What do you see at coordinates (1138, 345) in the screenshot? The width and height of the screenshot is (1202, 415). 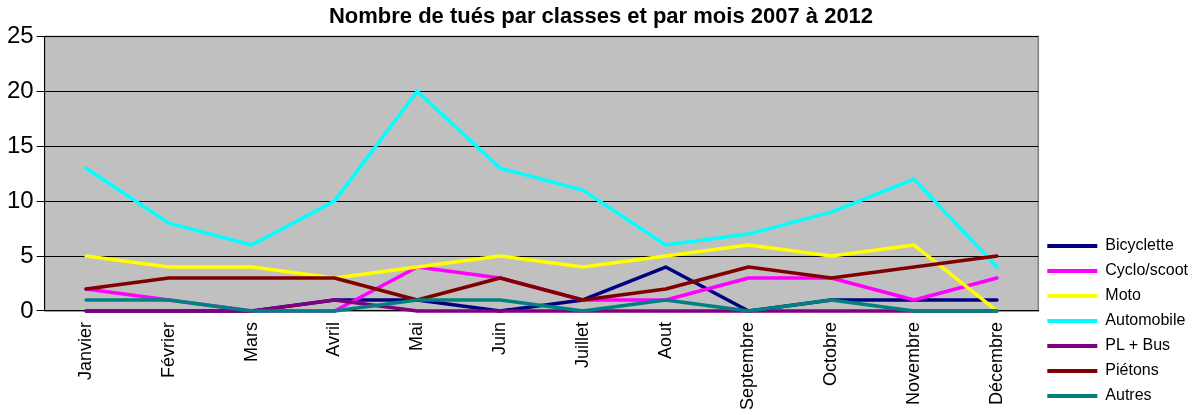 I see `legend-label: PL + Bus` at bounding box center [1138, 345].